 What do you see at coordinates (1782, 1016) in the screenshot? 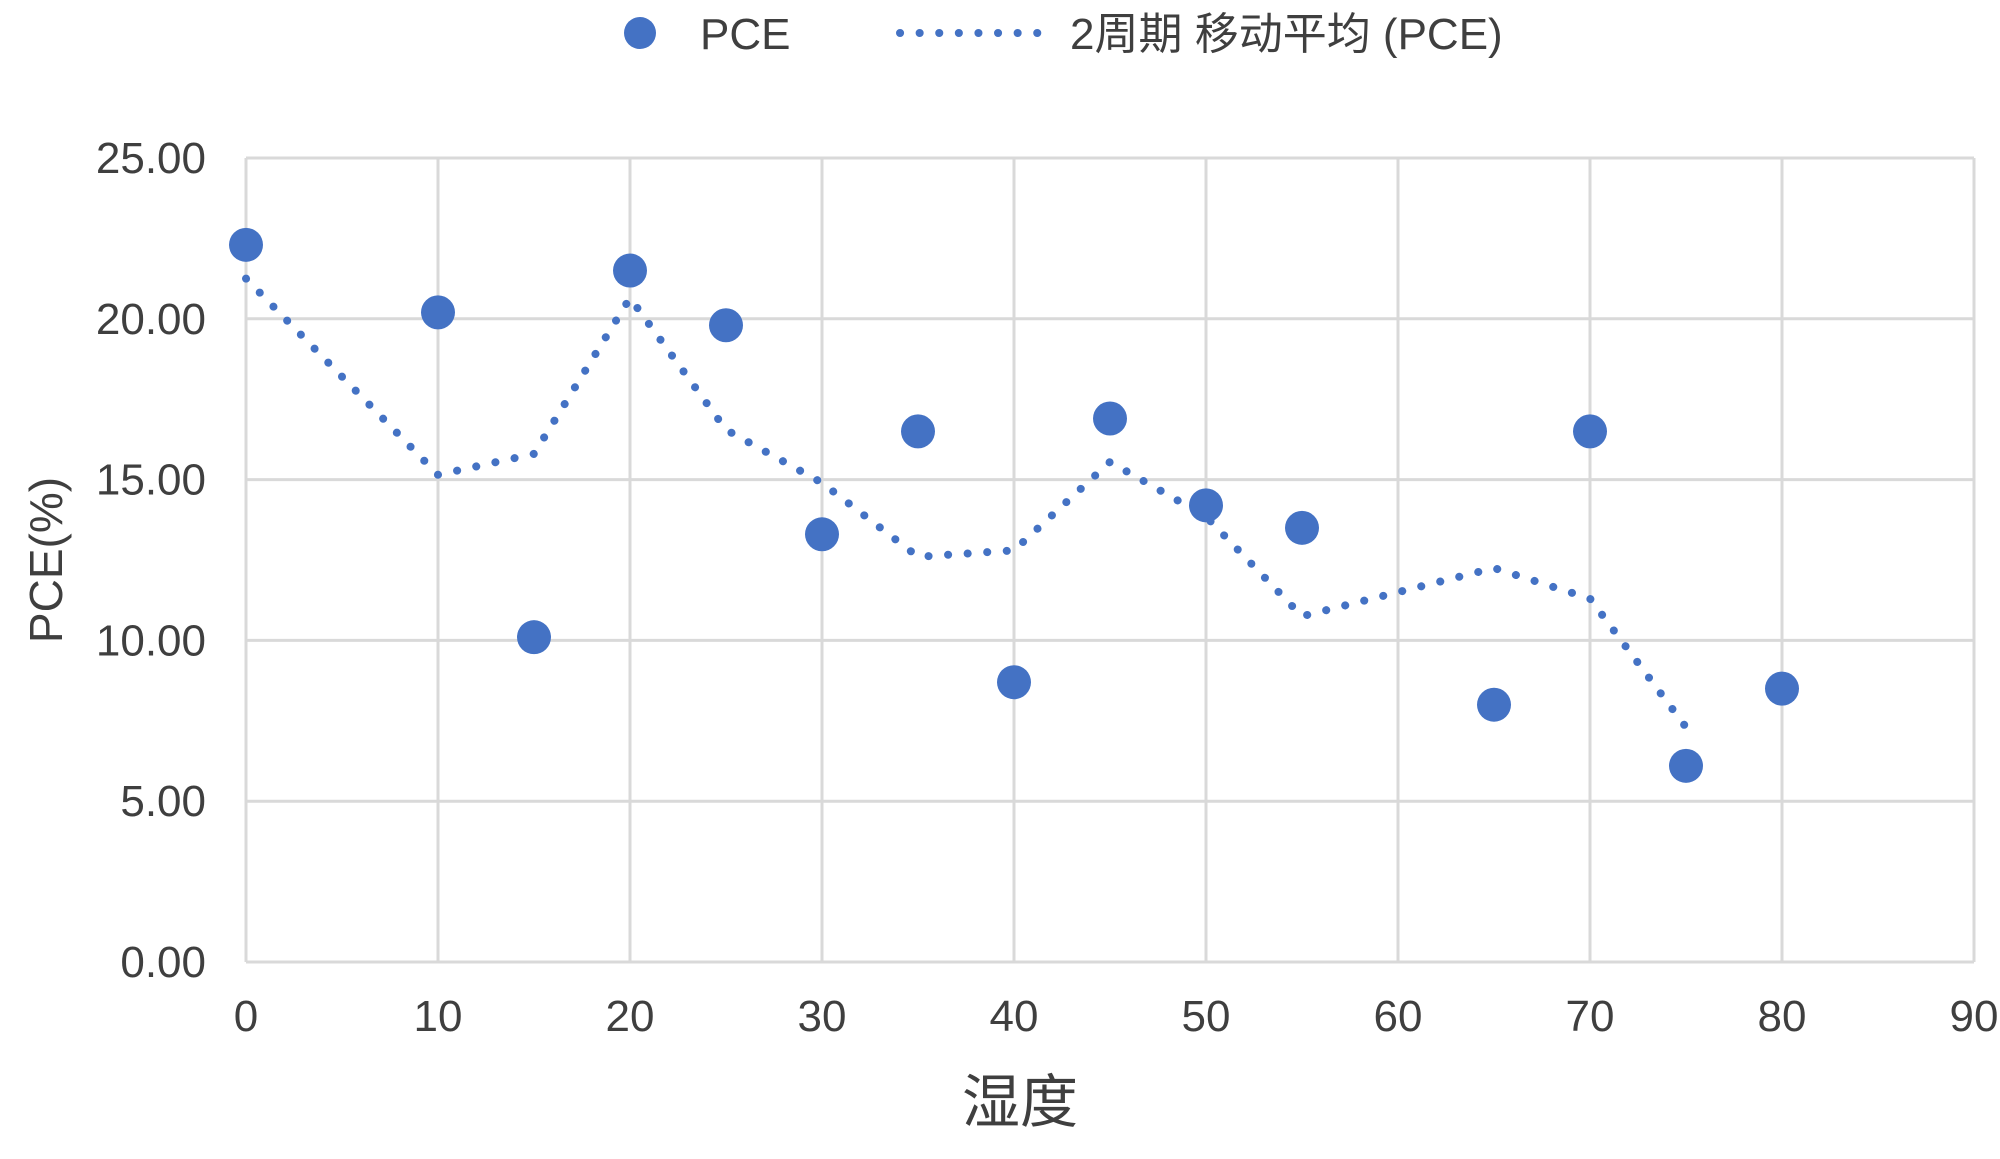
I see `x-tick-label: 80` at bounding box center [1782, 1016].